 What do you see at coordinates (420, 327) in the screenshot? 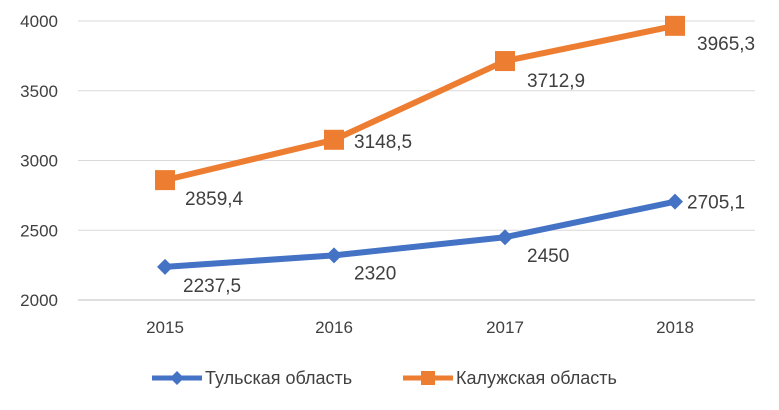
I see `x-axis: 2015 2016 2017 2018` at bounding box center [420, 327].